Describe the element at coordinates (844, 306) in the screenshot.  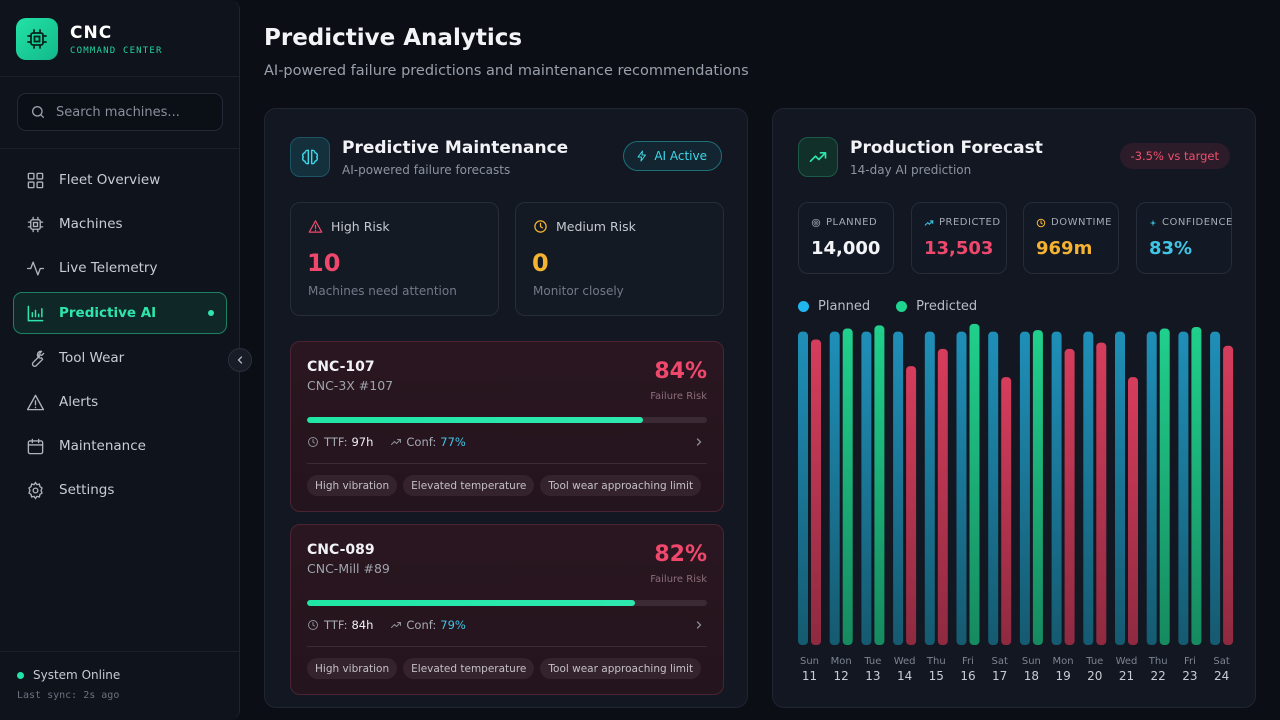
I see `legend-label: Planned` at that location.